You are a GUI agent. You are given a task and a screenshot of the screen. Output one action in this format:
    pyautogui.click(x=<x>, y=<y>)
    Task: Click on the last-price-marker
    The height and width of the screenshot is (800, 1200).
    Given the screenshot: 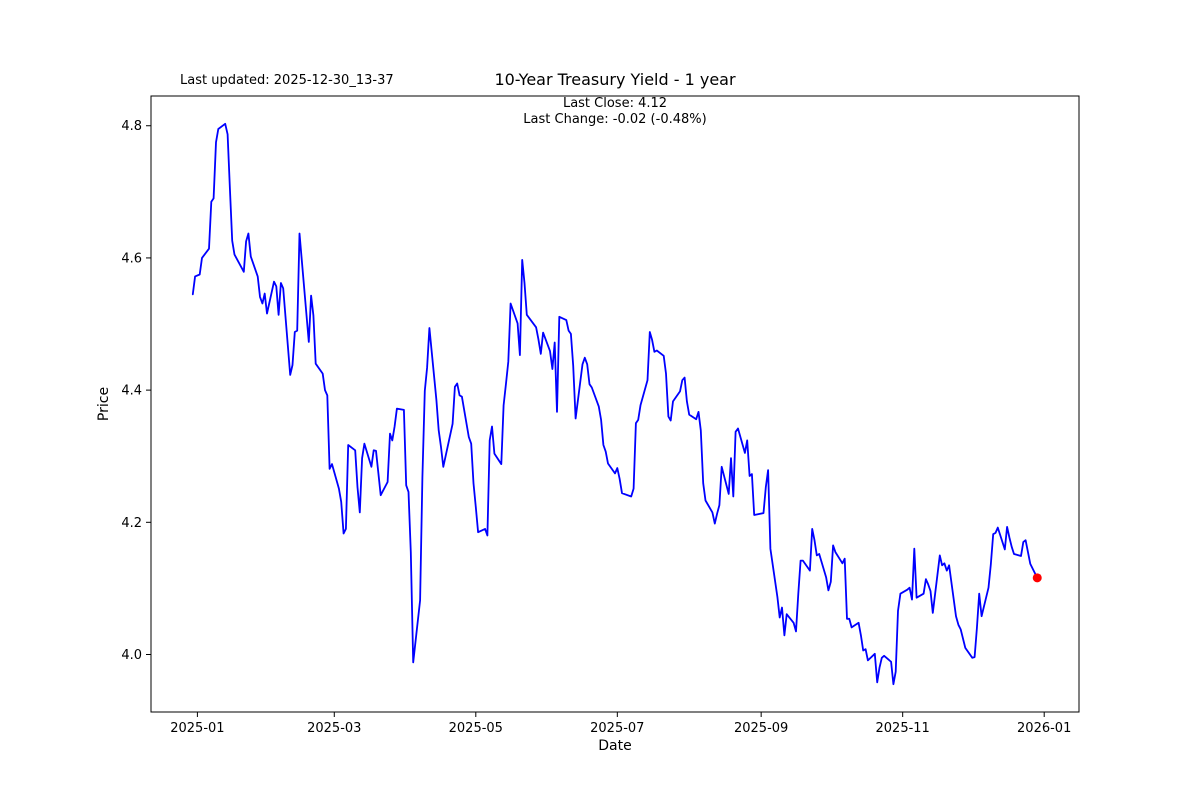 What is the action you would take?
    pyautogui.click(x=1037, y=578)
    